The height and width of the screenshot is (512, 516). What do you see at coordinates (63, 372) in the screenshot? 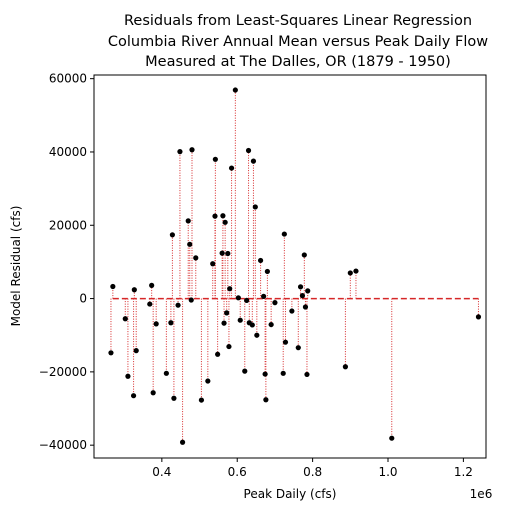
I see `y-tick-label: −20000` at bounding box center [63, 372].